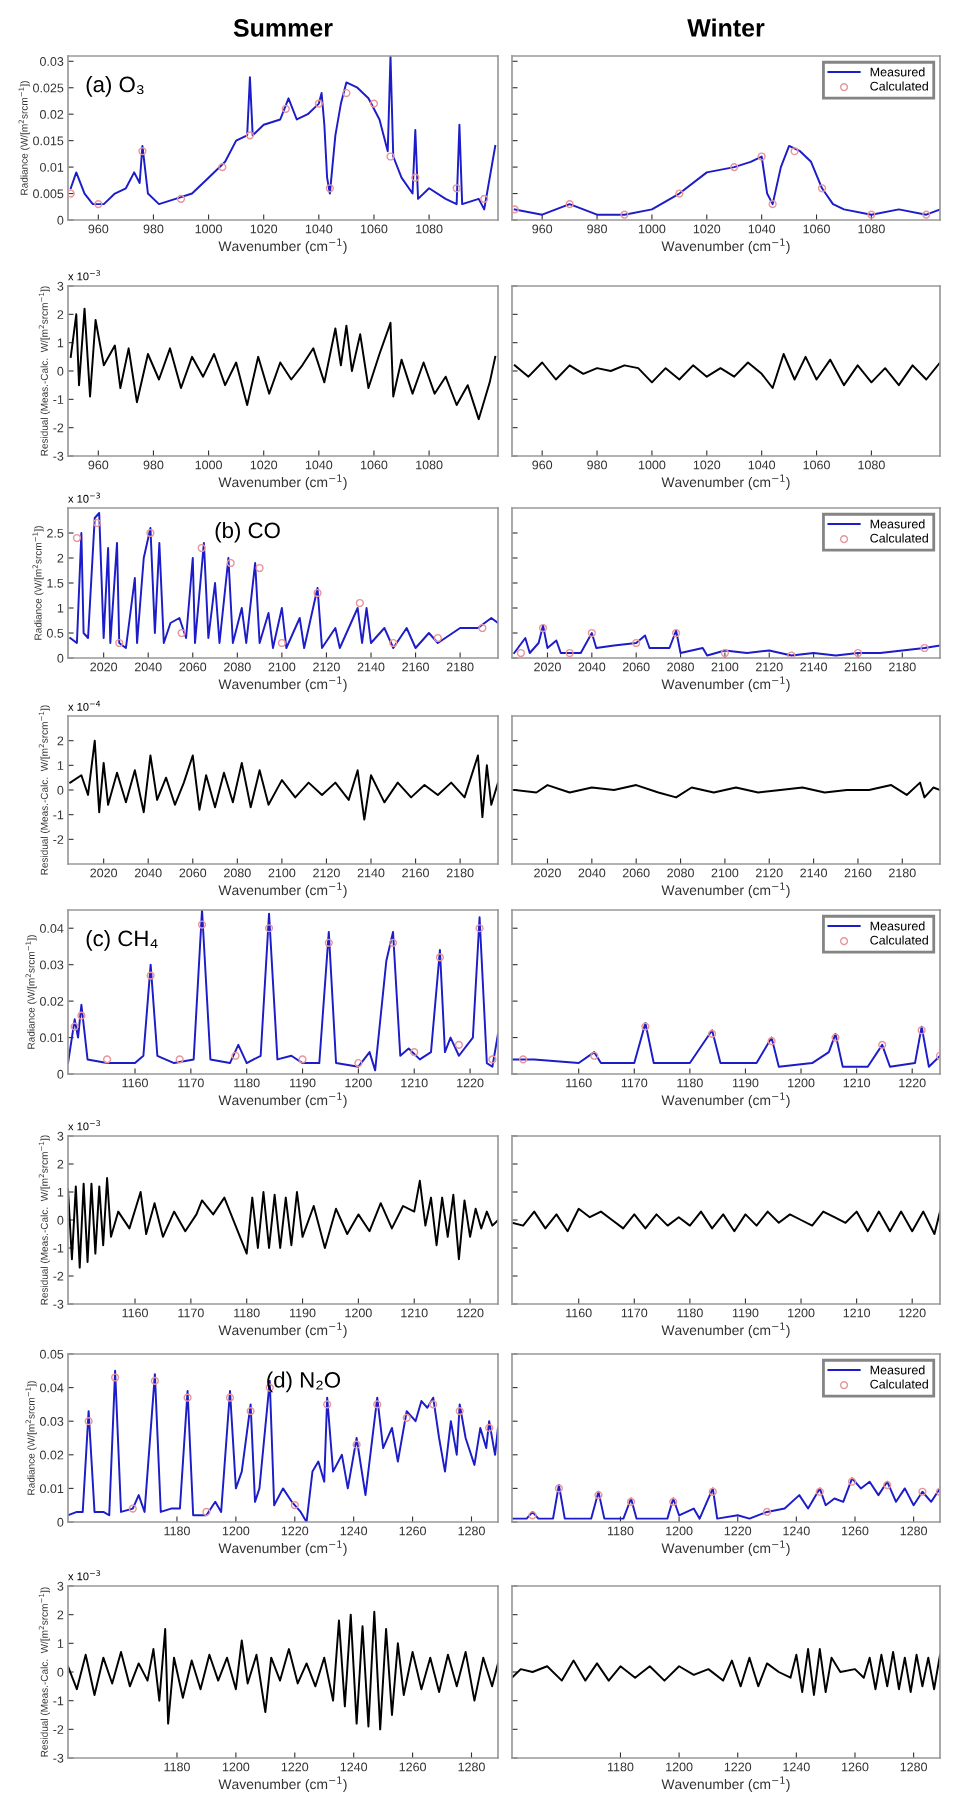 This screenshot has height=1798, width=970. What do you see at coordinates (283, 28) in the screenshot?
I see `chart-title: Summer` at bounding box center [283, 28].